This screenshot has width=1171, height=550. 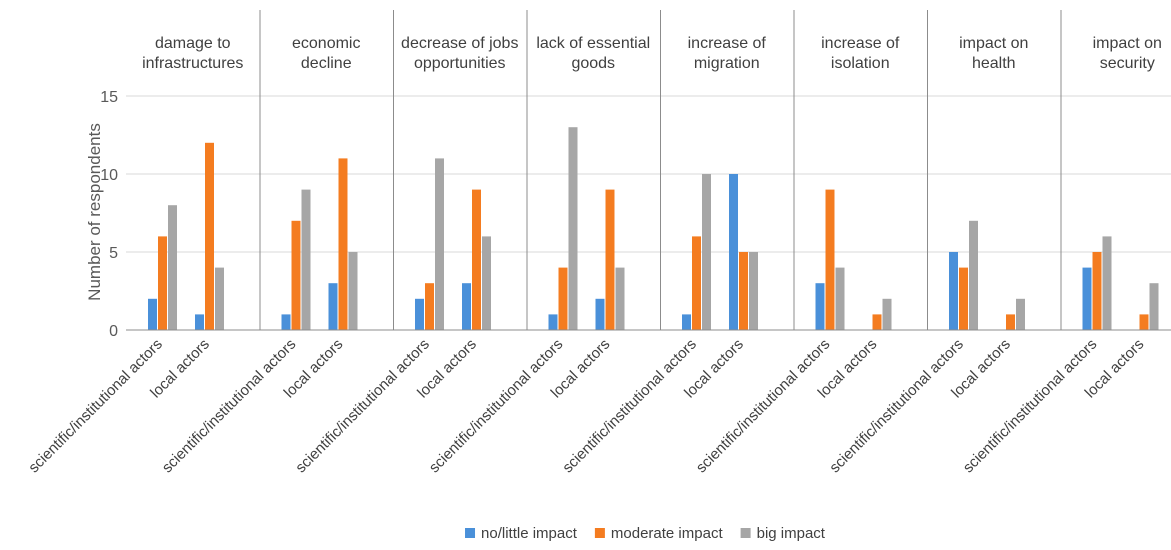 I want to click on category-label: economic decline, so click(x=326, y=53).